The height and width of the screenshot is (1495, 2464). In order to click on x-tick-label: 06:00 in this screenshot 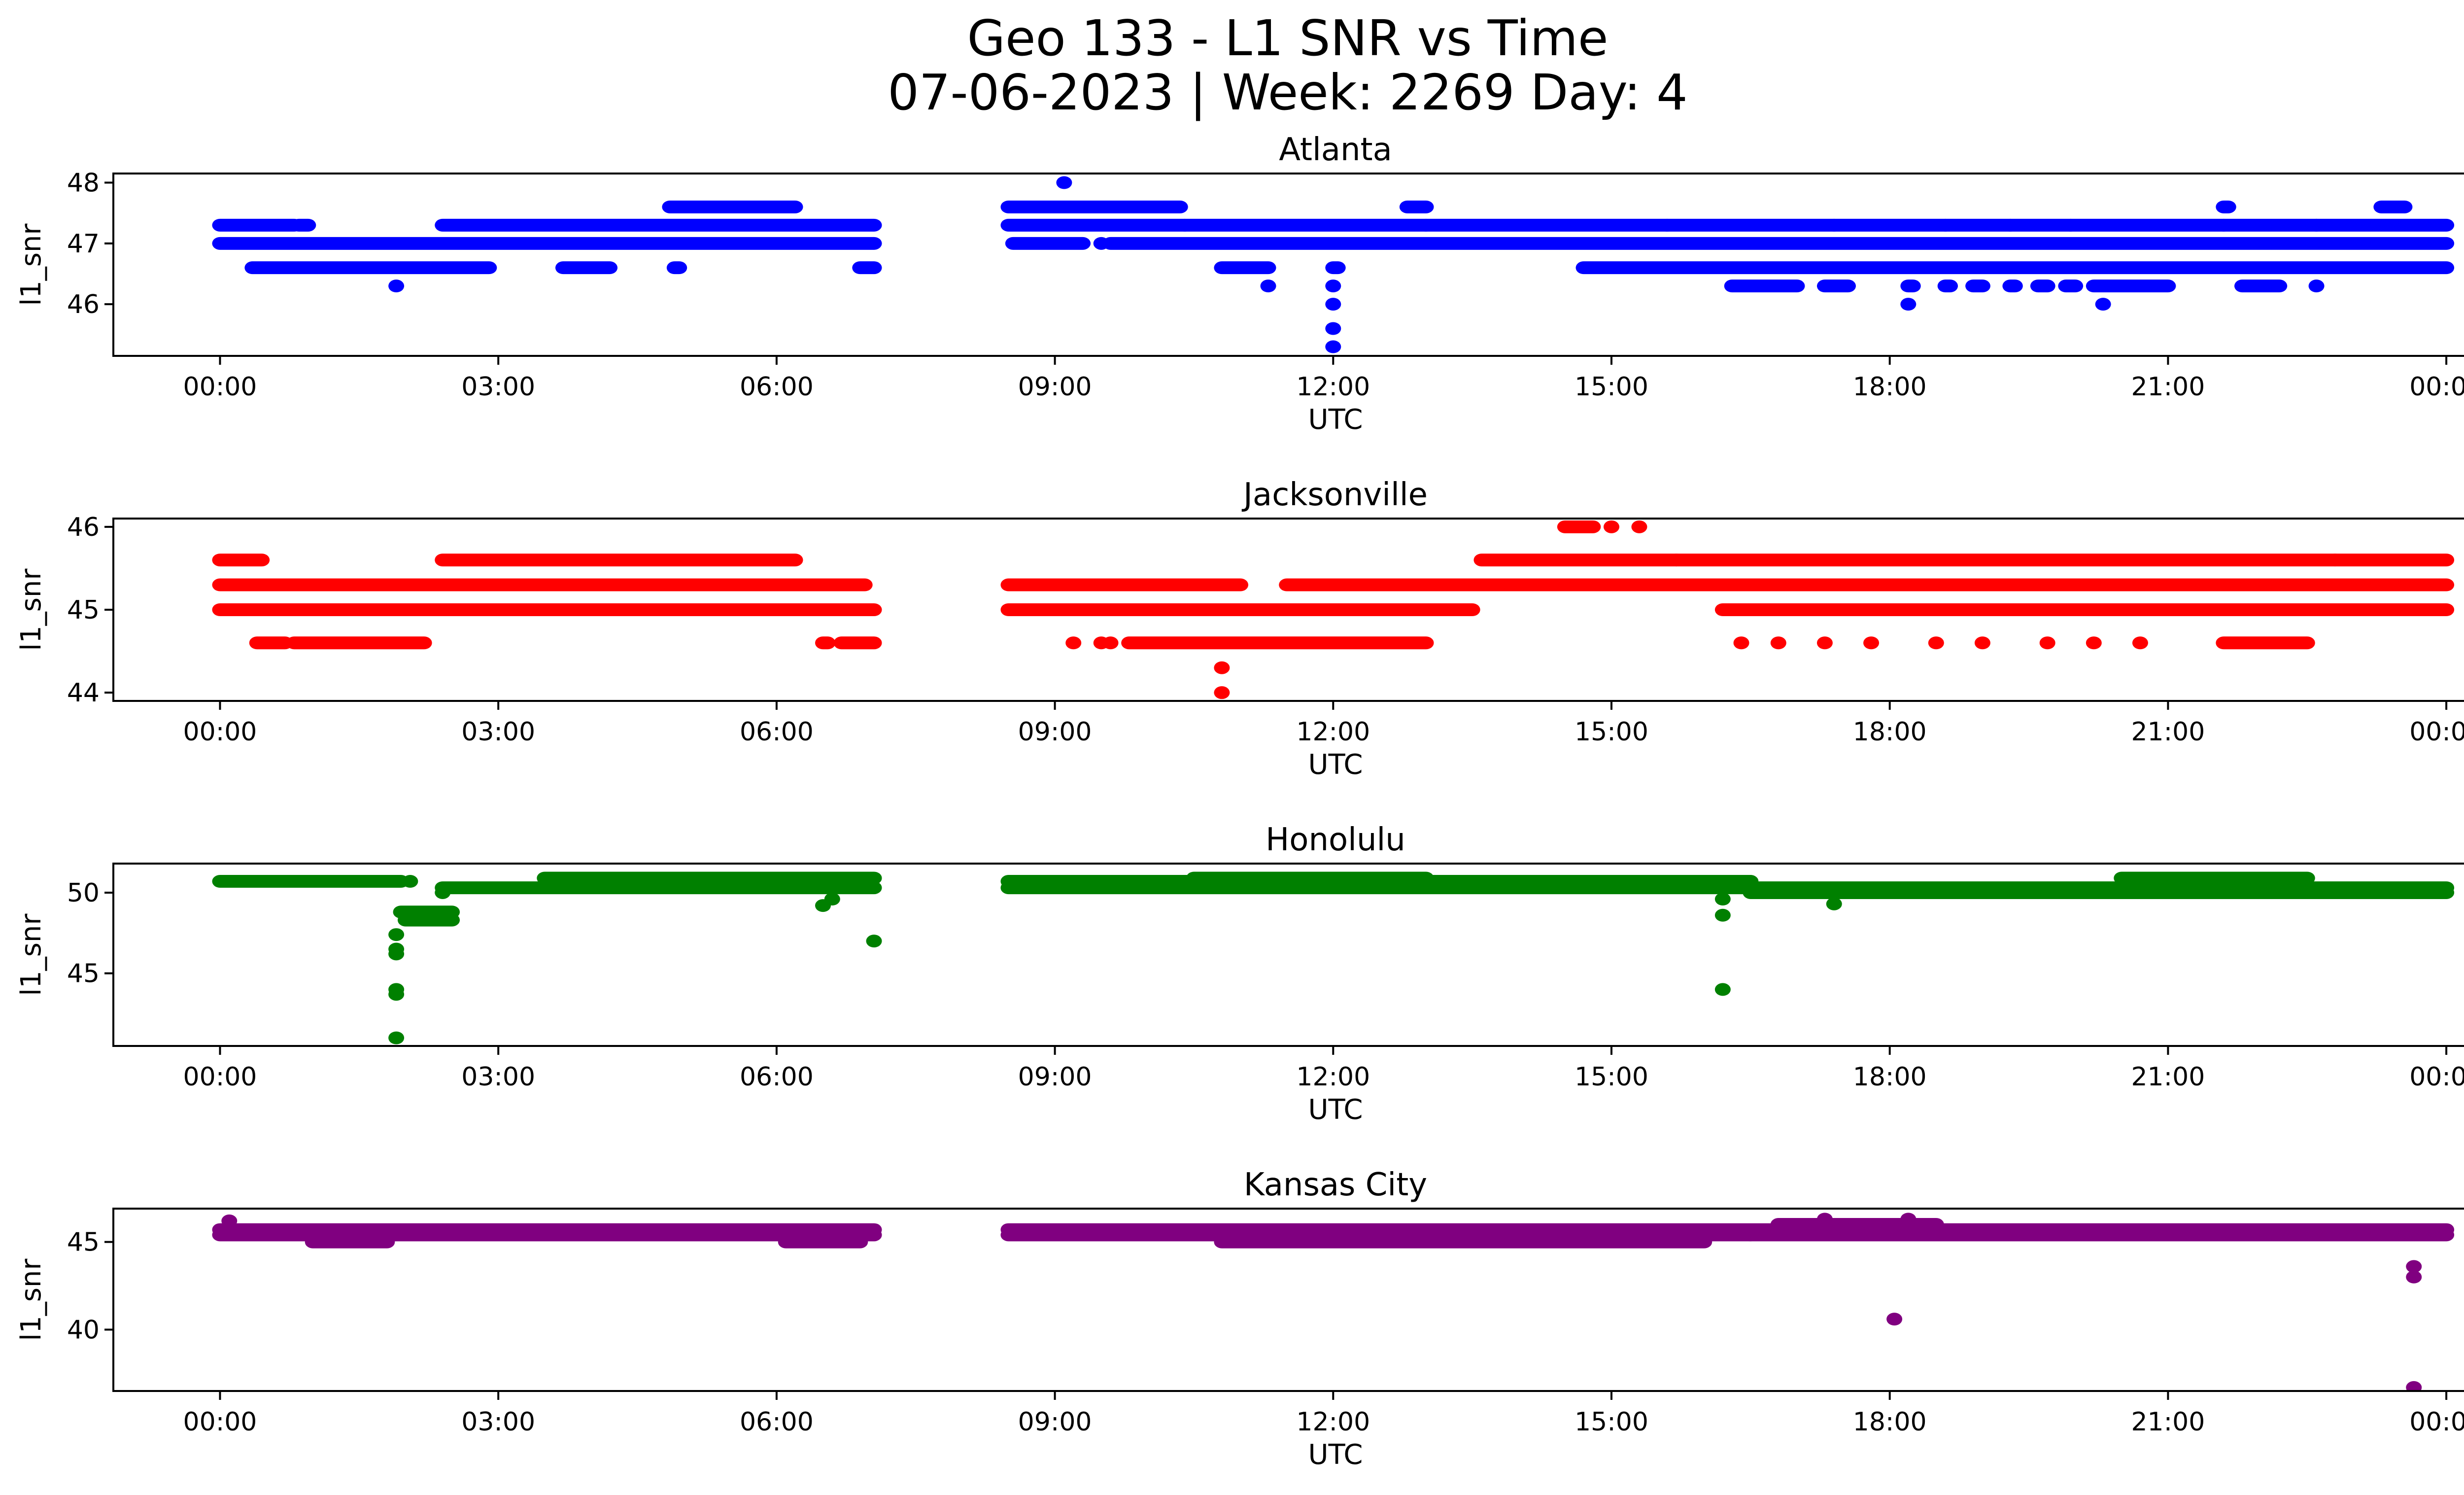, I will do `click(777, 1077)`.